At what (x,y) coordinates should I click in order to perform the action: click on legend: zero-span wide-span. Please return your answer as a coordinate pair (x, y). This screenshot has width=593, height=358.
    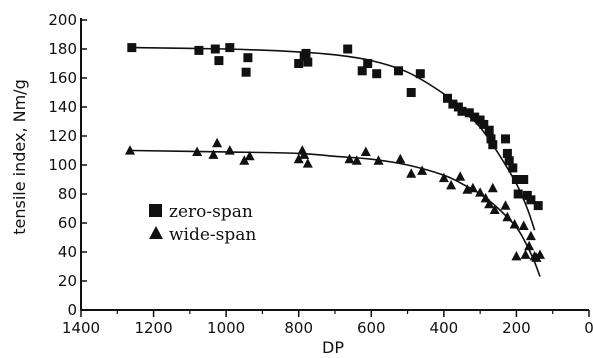
    Looking at the image, I should click on (202, 223).